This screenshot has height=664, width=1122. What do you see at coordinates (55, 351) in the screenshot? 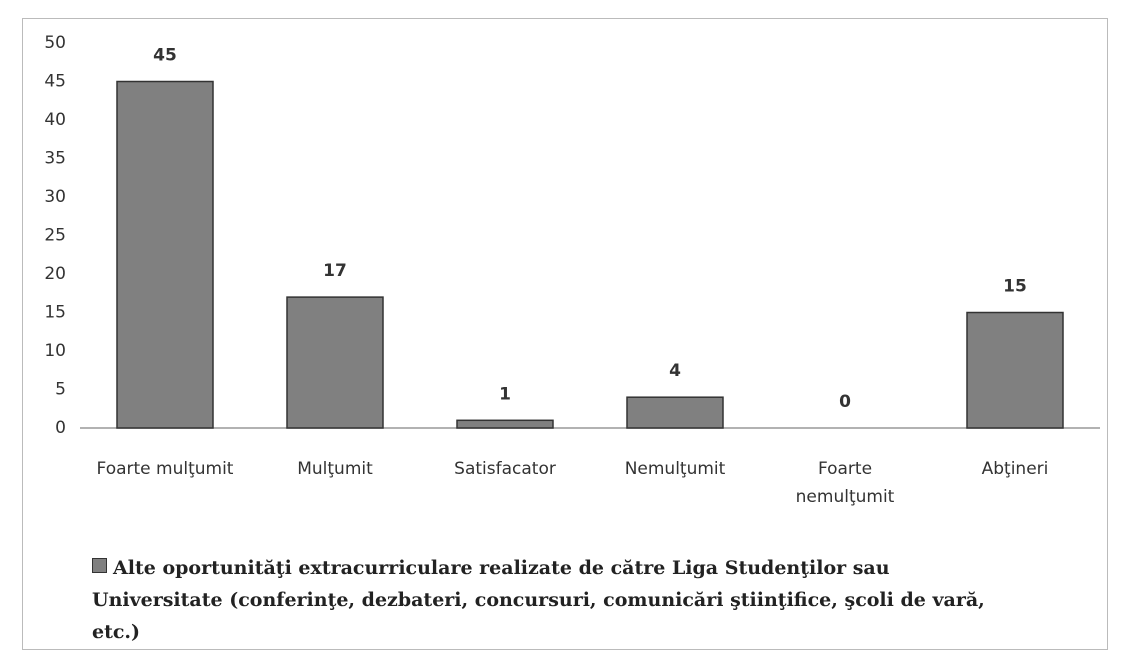
I see `y-tick-label: 10` at bounding box center [55, 351].